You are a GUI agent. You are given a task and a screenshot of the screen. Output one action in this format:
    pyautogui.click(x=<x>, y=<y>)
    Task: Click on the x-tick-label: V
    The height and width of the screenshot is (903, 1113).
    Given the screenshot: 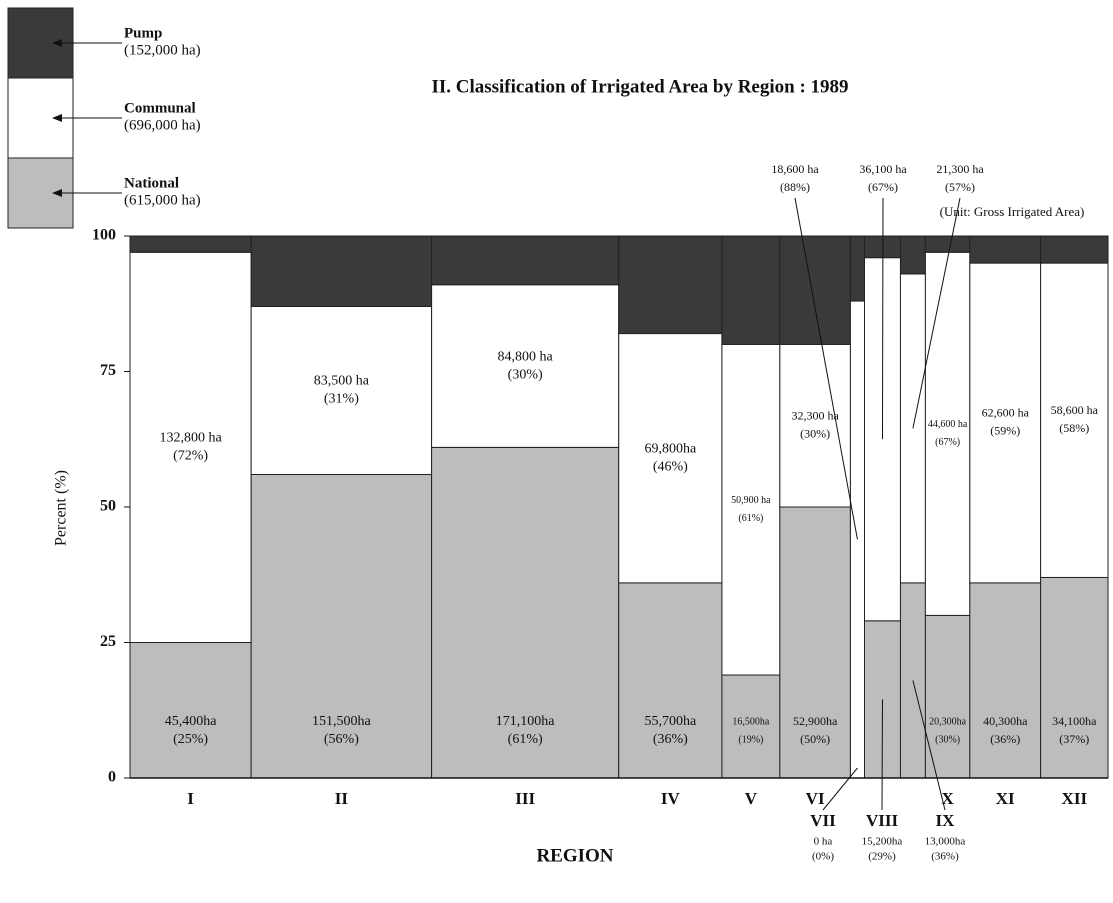 What is the action you would take?
    pyautogui.click(x=751, y=798)
    